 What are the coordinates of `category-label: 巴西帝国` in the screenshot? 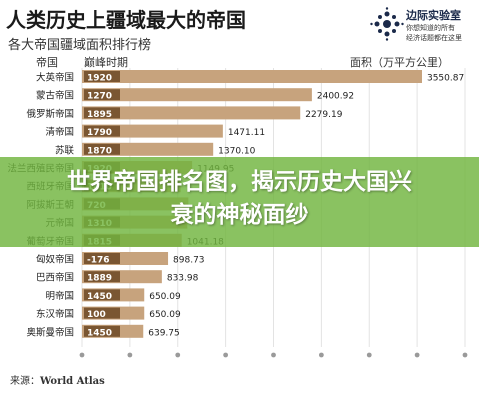 It's located at (55, 278).